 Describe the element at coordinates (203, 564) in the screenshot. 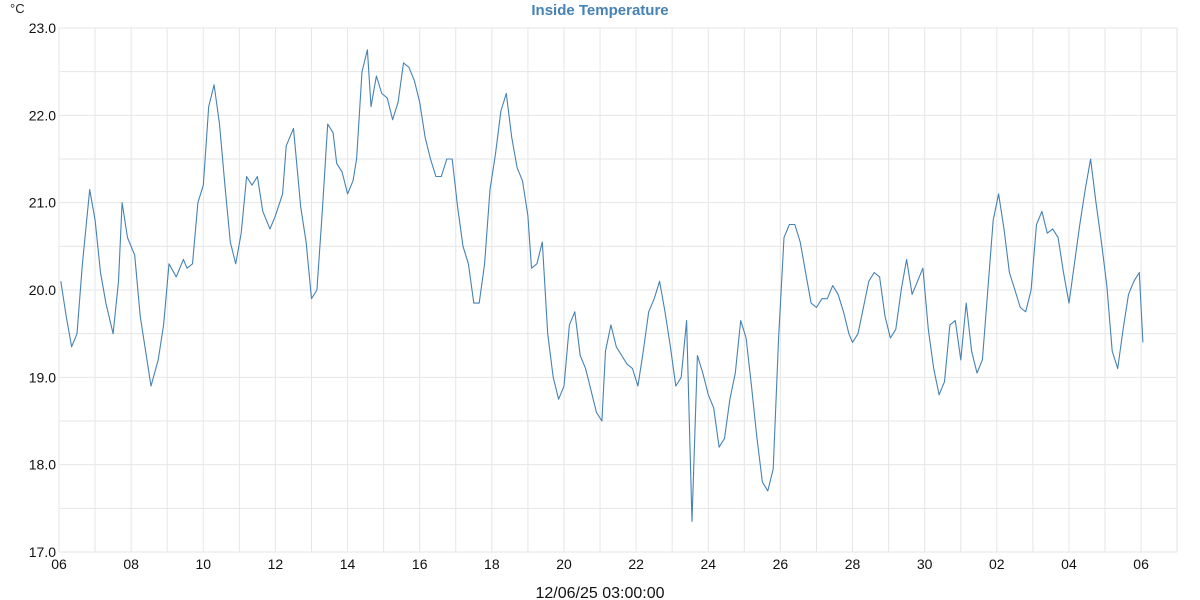

I see `x-tick-label: 10` at that location.